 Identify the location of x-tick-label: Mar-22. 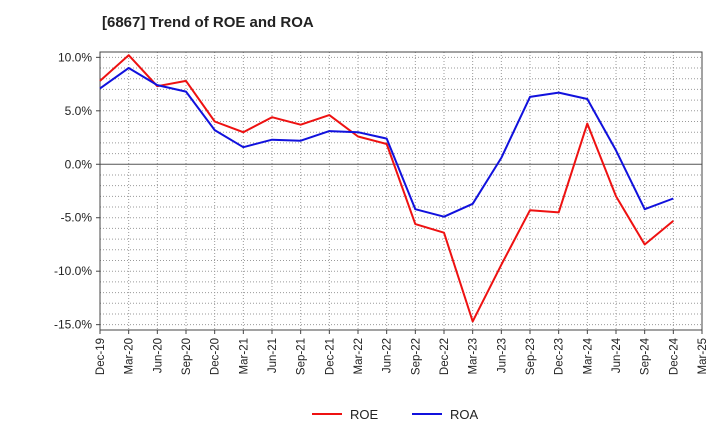
(359, 356).